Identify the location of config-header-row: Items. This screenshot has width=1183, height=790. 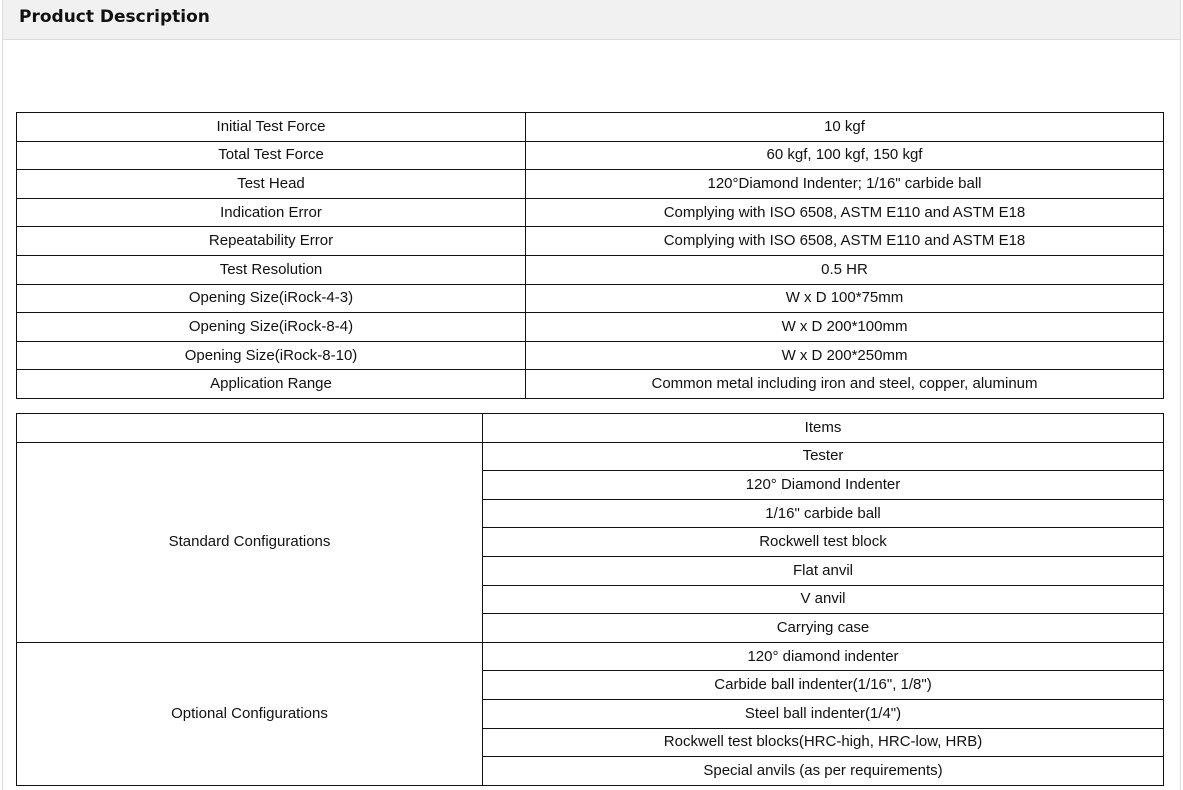
(590, 428).